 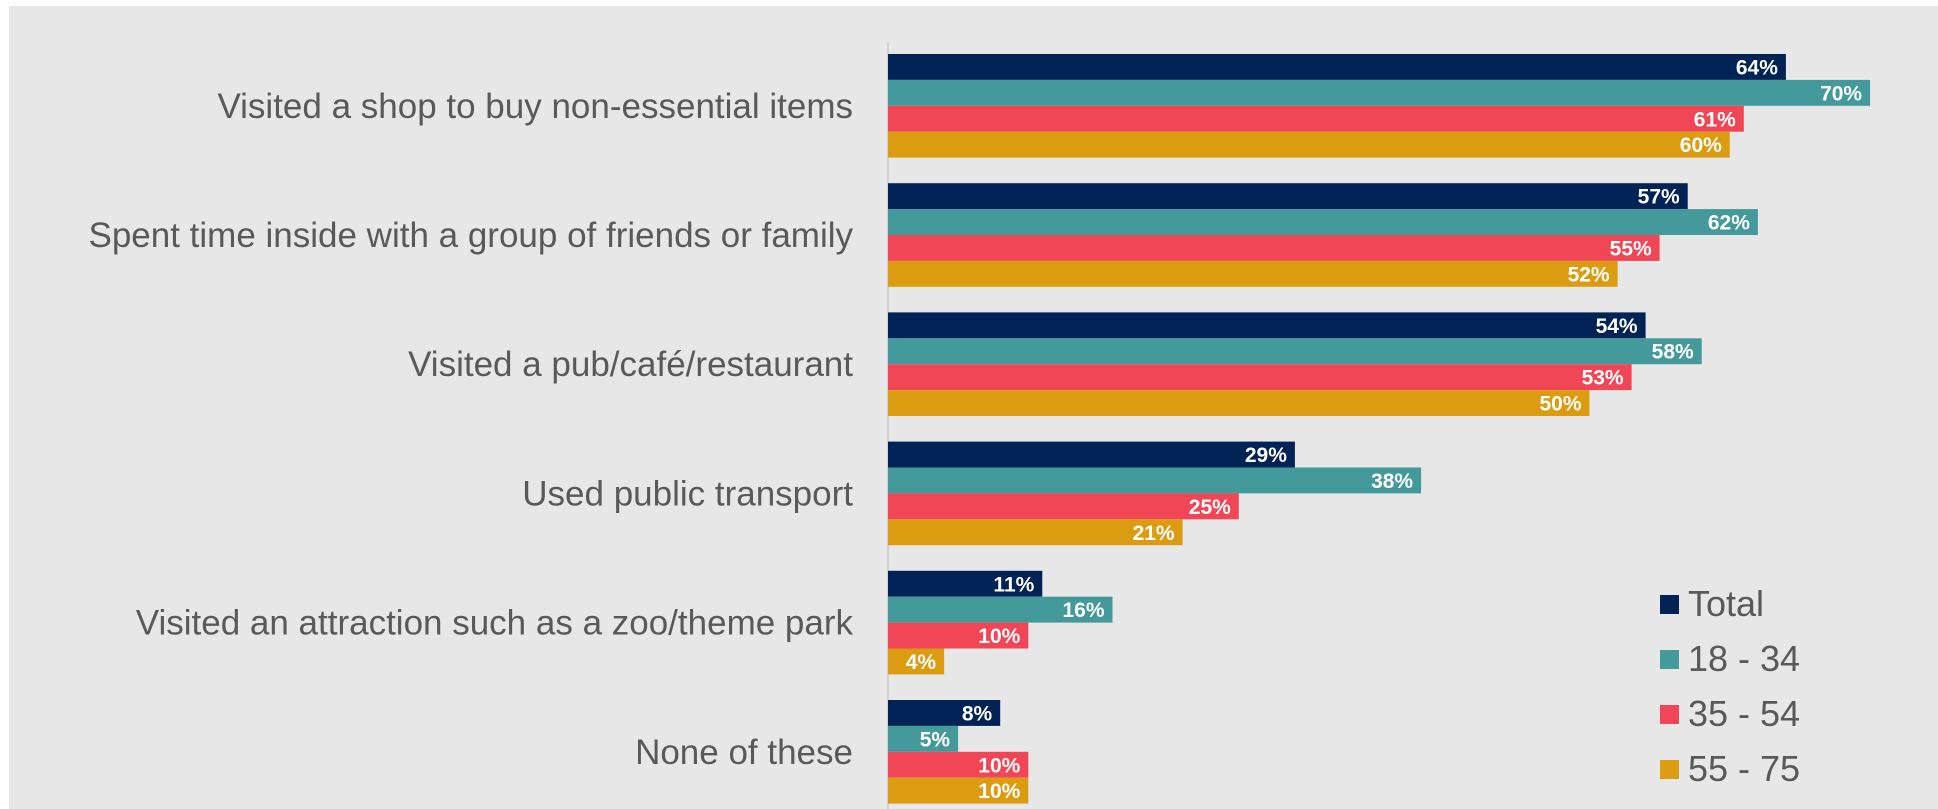 I want to click on legend-label: 35 - 54, so click(x=1744, y=713).